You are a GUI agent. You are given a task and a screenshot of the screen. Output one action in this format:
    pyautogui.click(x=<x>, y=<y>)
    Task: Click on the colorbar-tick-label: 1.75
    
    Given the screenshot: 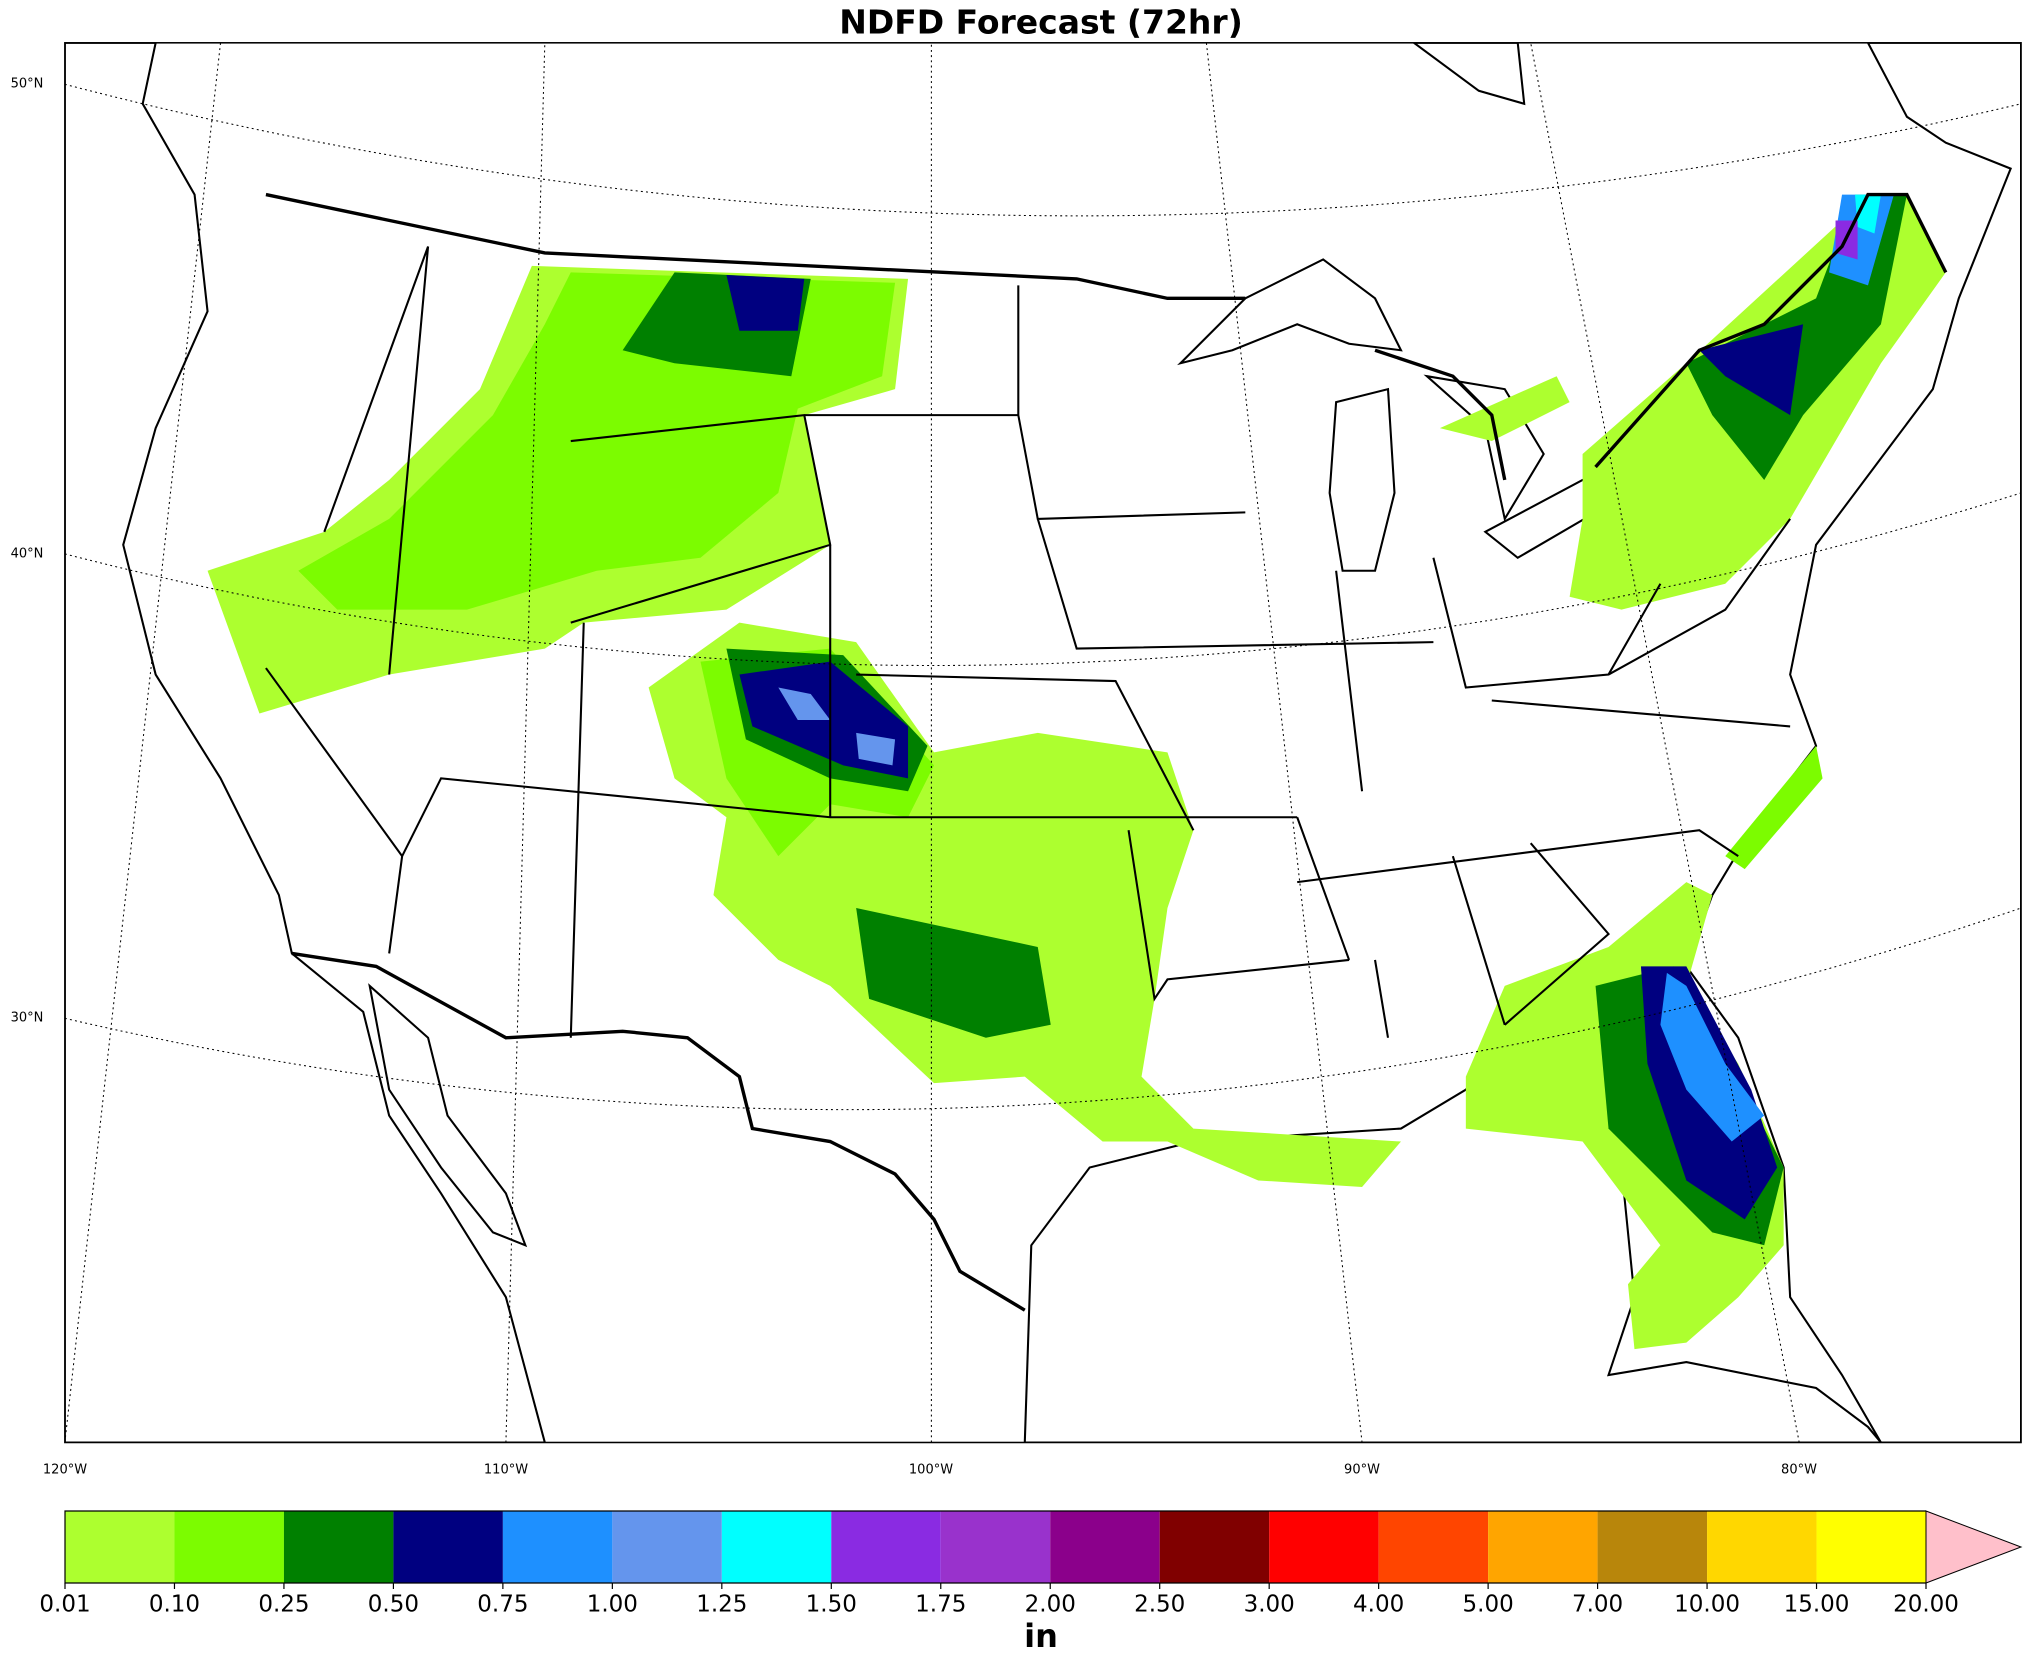 What is the action you would take?
    pyautogui.click(x=940, y=1605)
    